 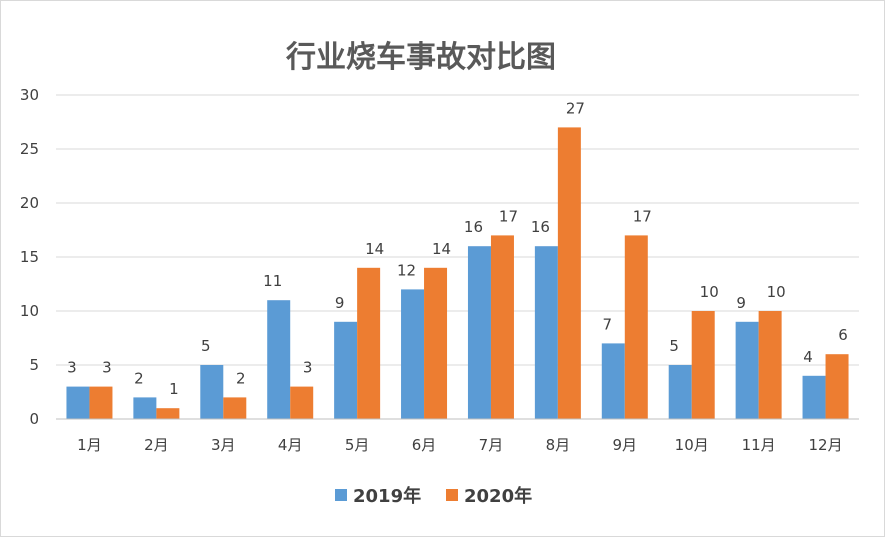 I want to click on data-label: 7, so click(x=608, y=324).